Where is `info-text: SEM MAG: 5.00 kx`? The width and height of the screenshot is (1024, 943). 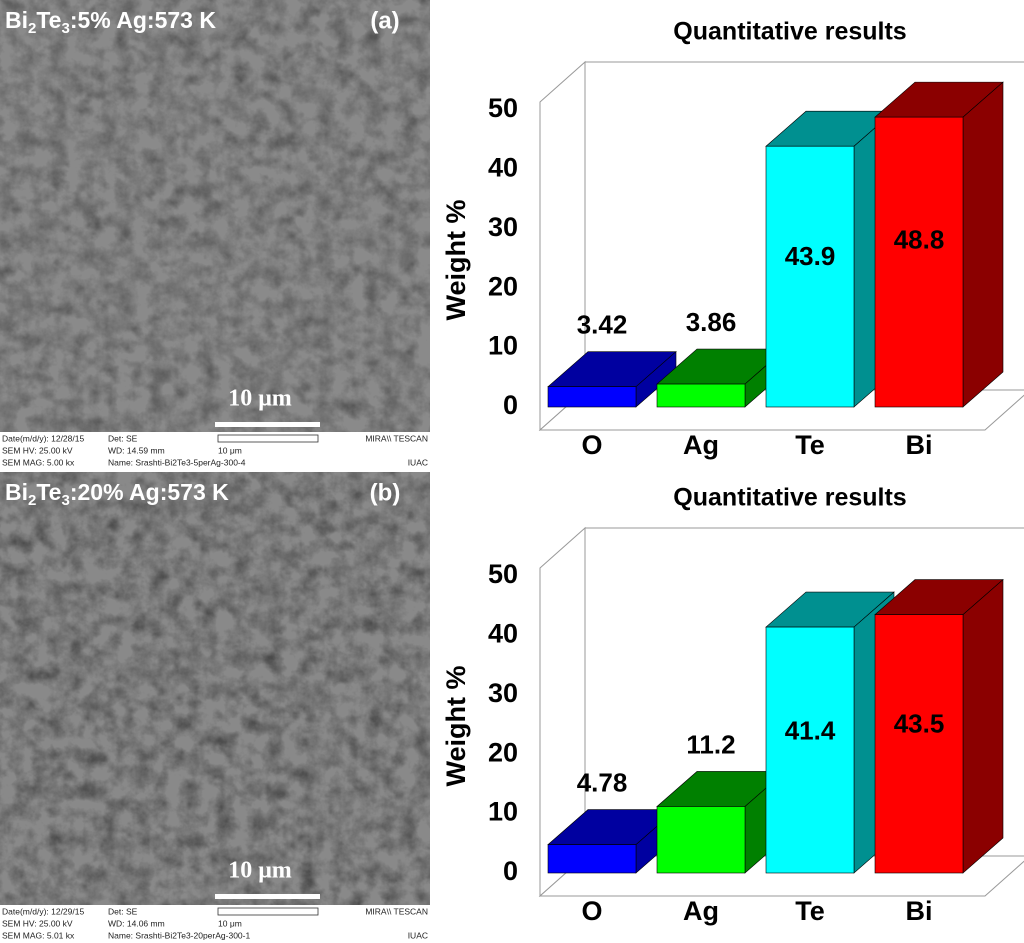 info-text: SEM MAG: 5.00 kx is located at coordinates (38, 462).